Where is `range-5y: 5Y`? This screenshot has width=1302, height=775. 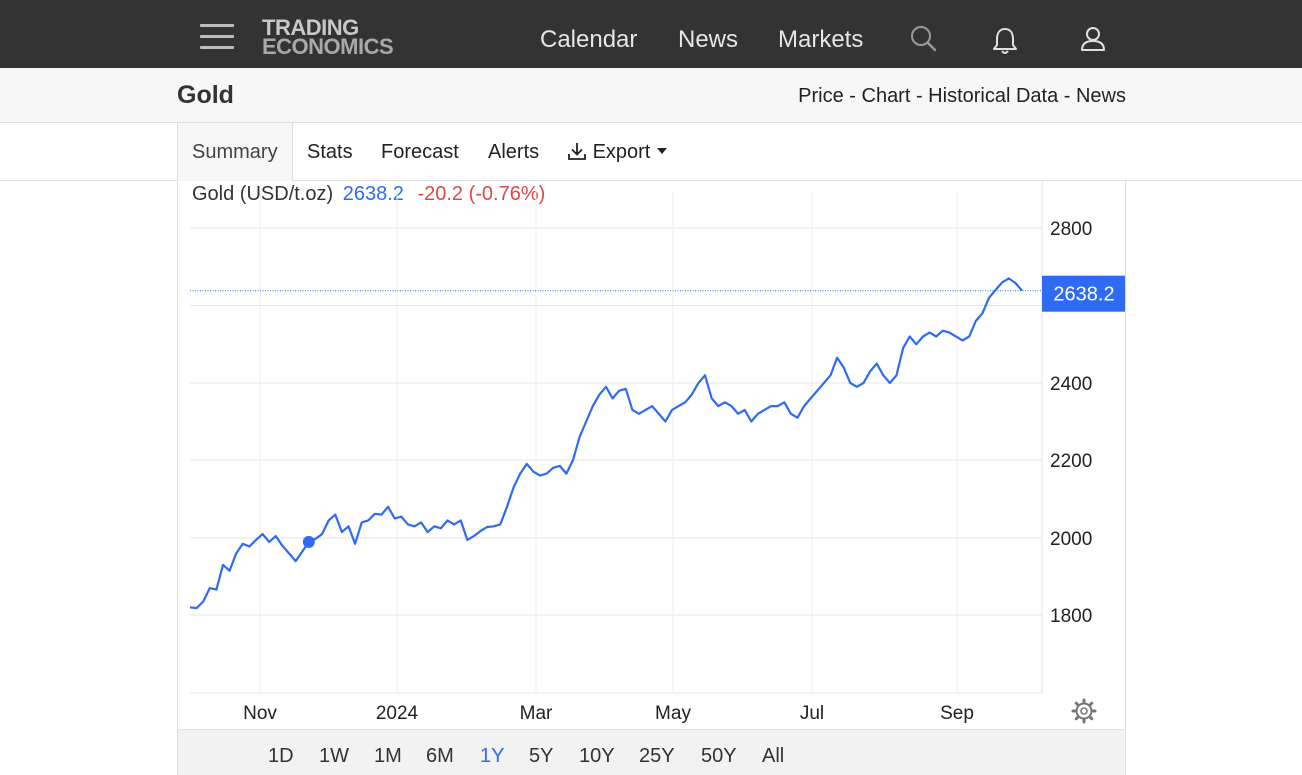 range-5y: 5Y is located at coordinates (541, 756).